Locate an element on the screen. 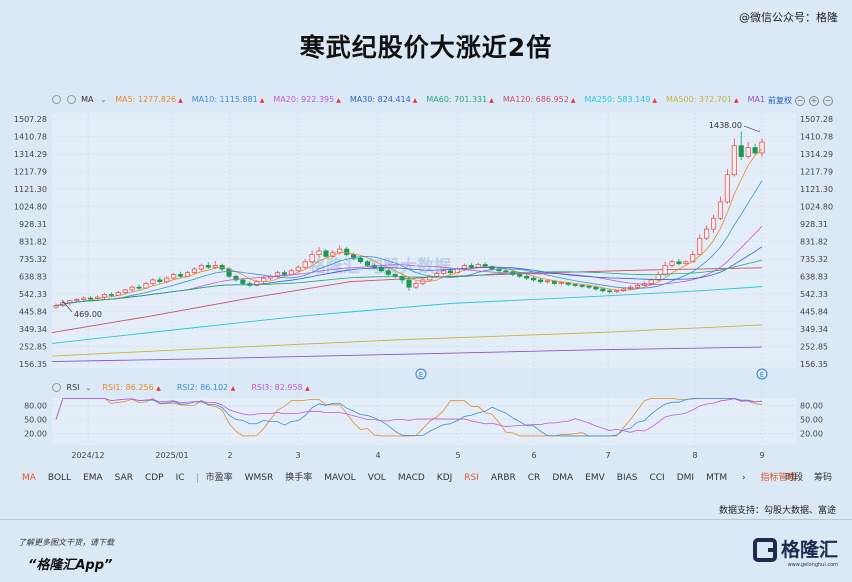 This screenshot has width=852, height=582. tab-b-macd: MACD is located at coordinates (411, 478).